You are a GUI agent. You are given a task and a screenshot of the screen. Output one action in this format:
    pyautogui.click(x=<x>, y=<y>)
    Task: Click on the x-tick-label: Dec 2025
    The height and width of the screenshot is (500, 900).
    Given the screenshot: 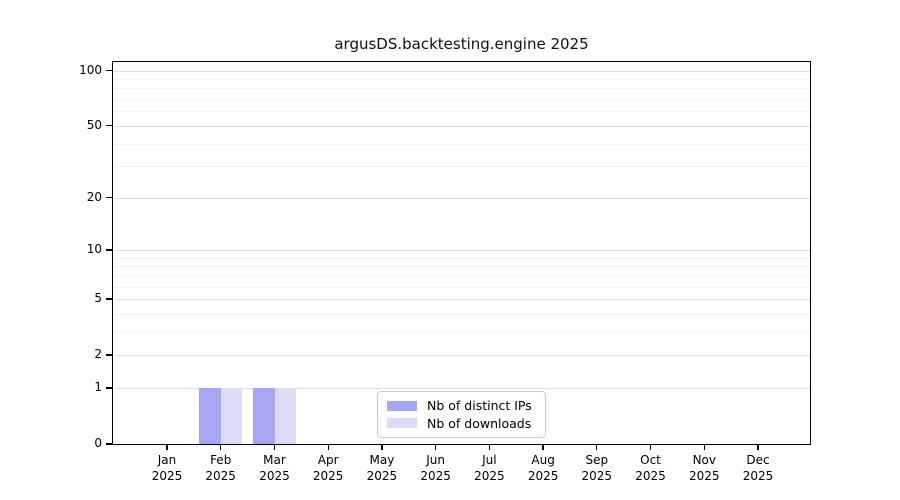 What is the action you would take?
    pyautogui.click(x=758, y=468)
    